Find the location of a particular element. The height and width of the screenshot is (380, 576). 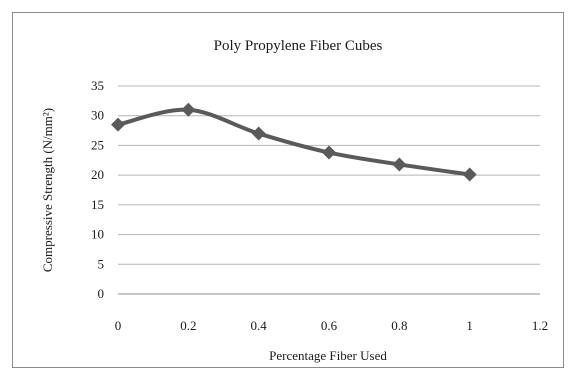

y-tick-label: 0 is located at coordinates (101, 293).